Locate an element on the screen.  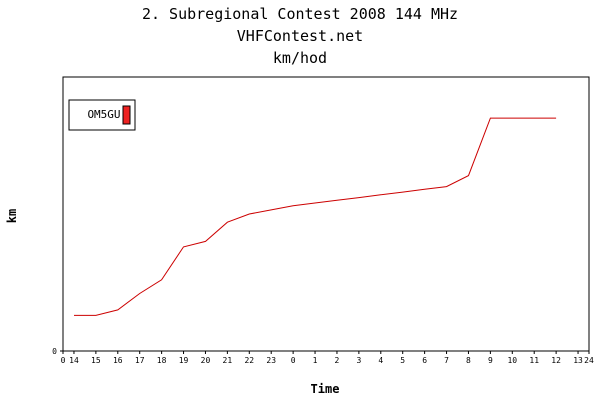
y-axis-title: km is located at coordinates (12, 216).